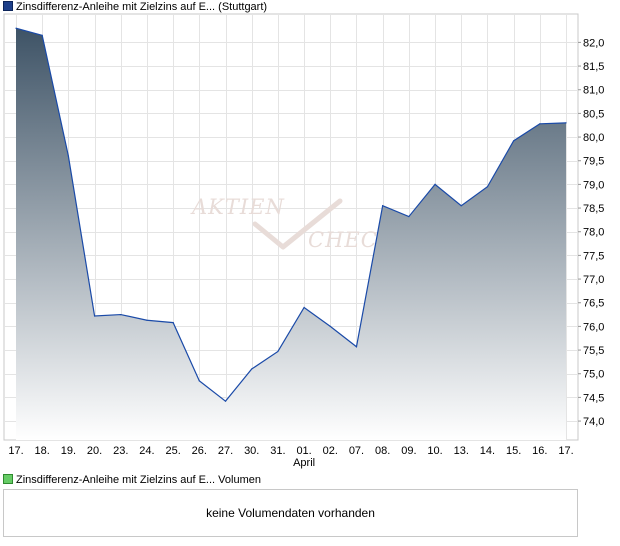 Image resolution: width=620 pixels, height=546 pixels. What do you see at coordinates (513, 451) in the screenshot?
I see `x-tick-label: 15.` at bounding box center [513, 451].